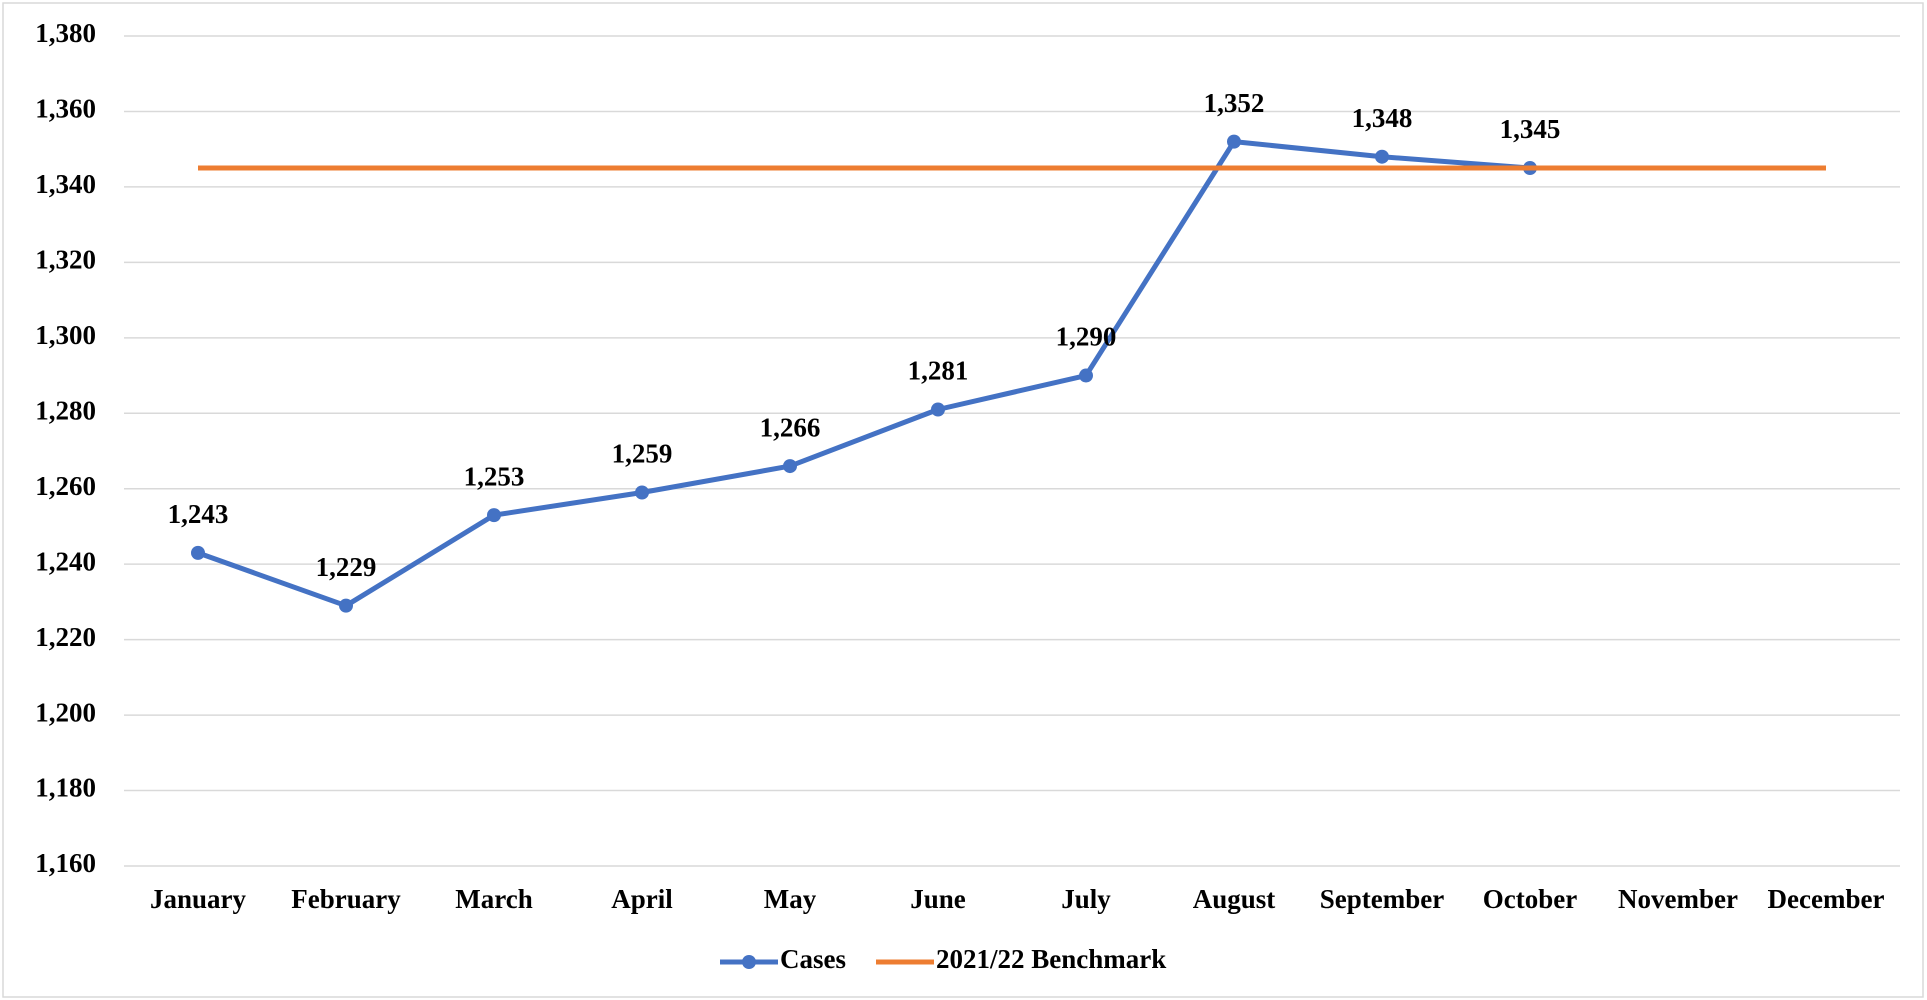  What do you see at coordinates (346, 567) in the screenshot?
I see `data-label: 1,229` at bounding box center [346, 567].